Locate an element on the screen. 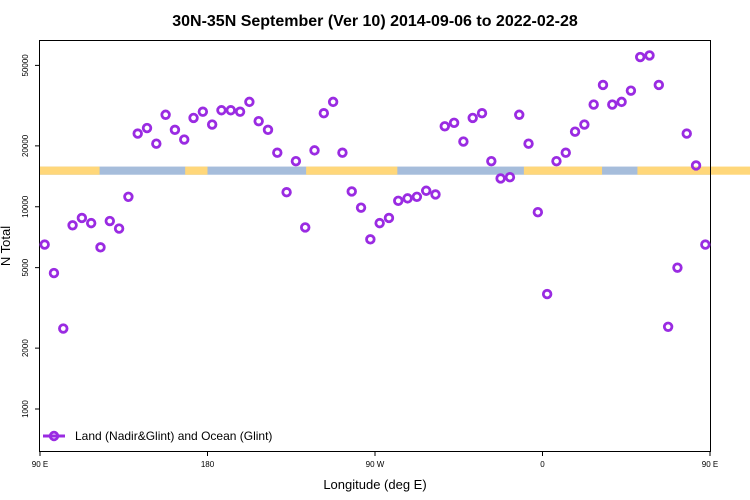 The image size is (750, 500). legend-marker is located at coordinates (54, 436).